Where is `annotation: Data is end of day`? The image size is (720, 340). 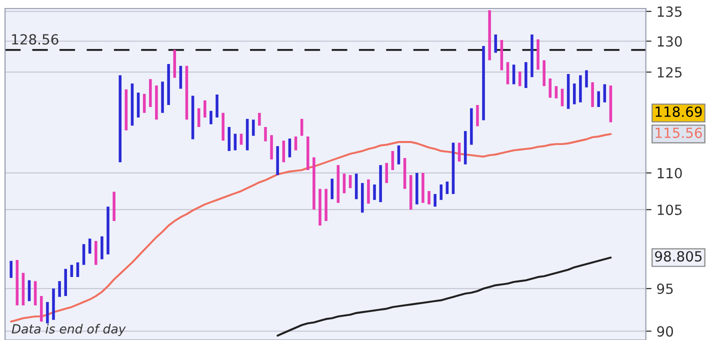 annotation: Data is end of day is located at coordinates (69, 330).